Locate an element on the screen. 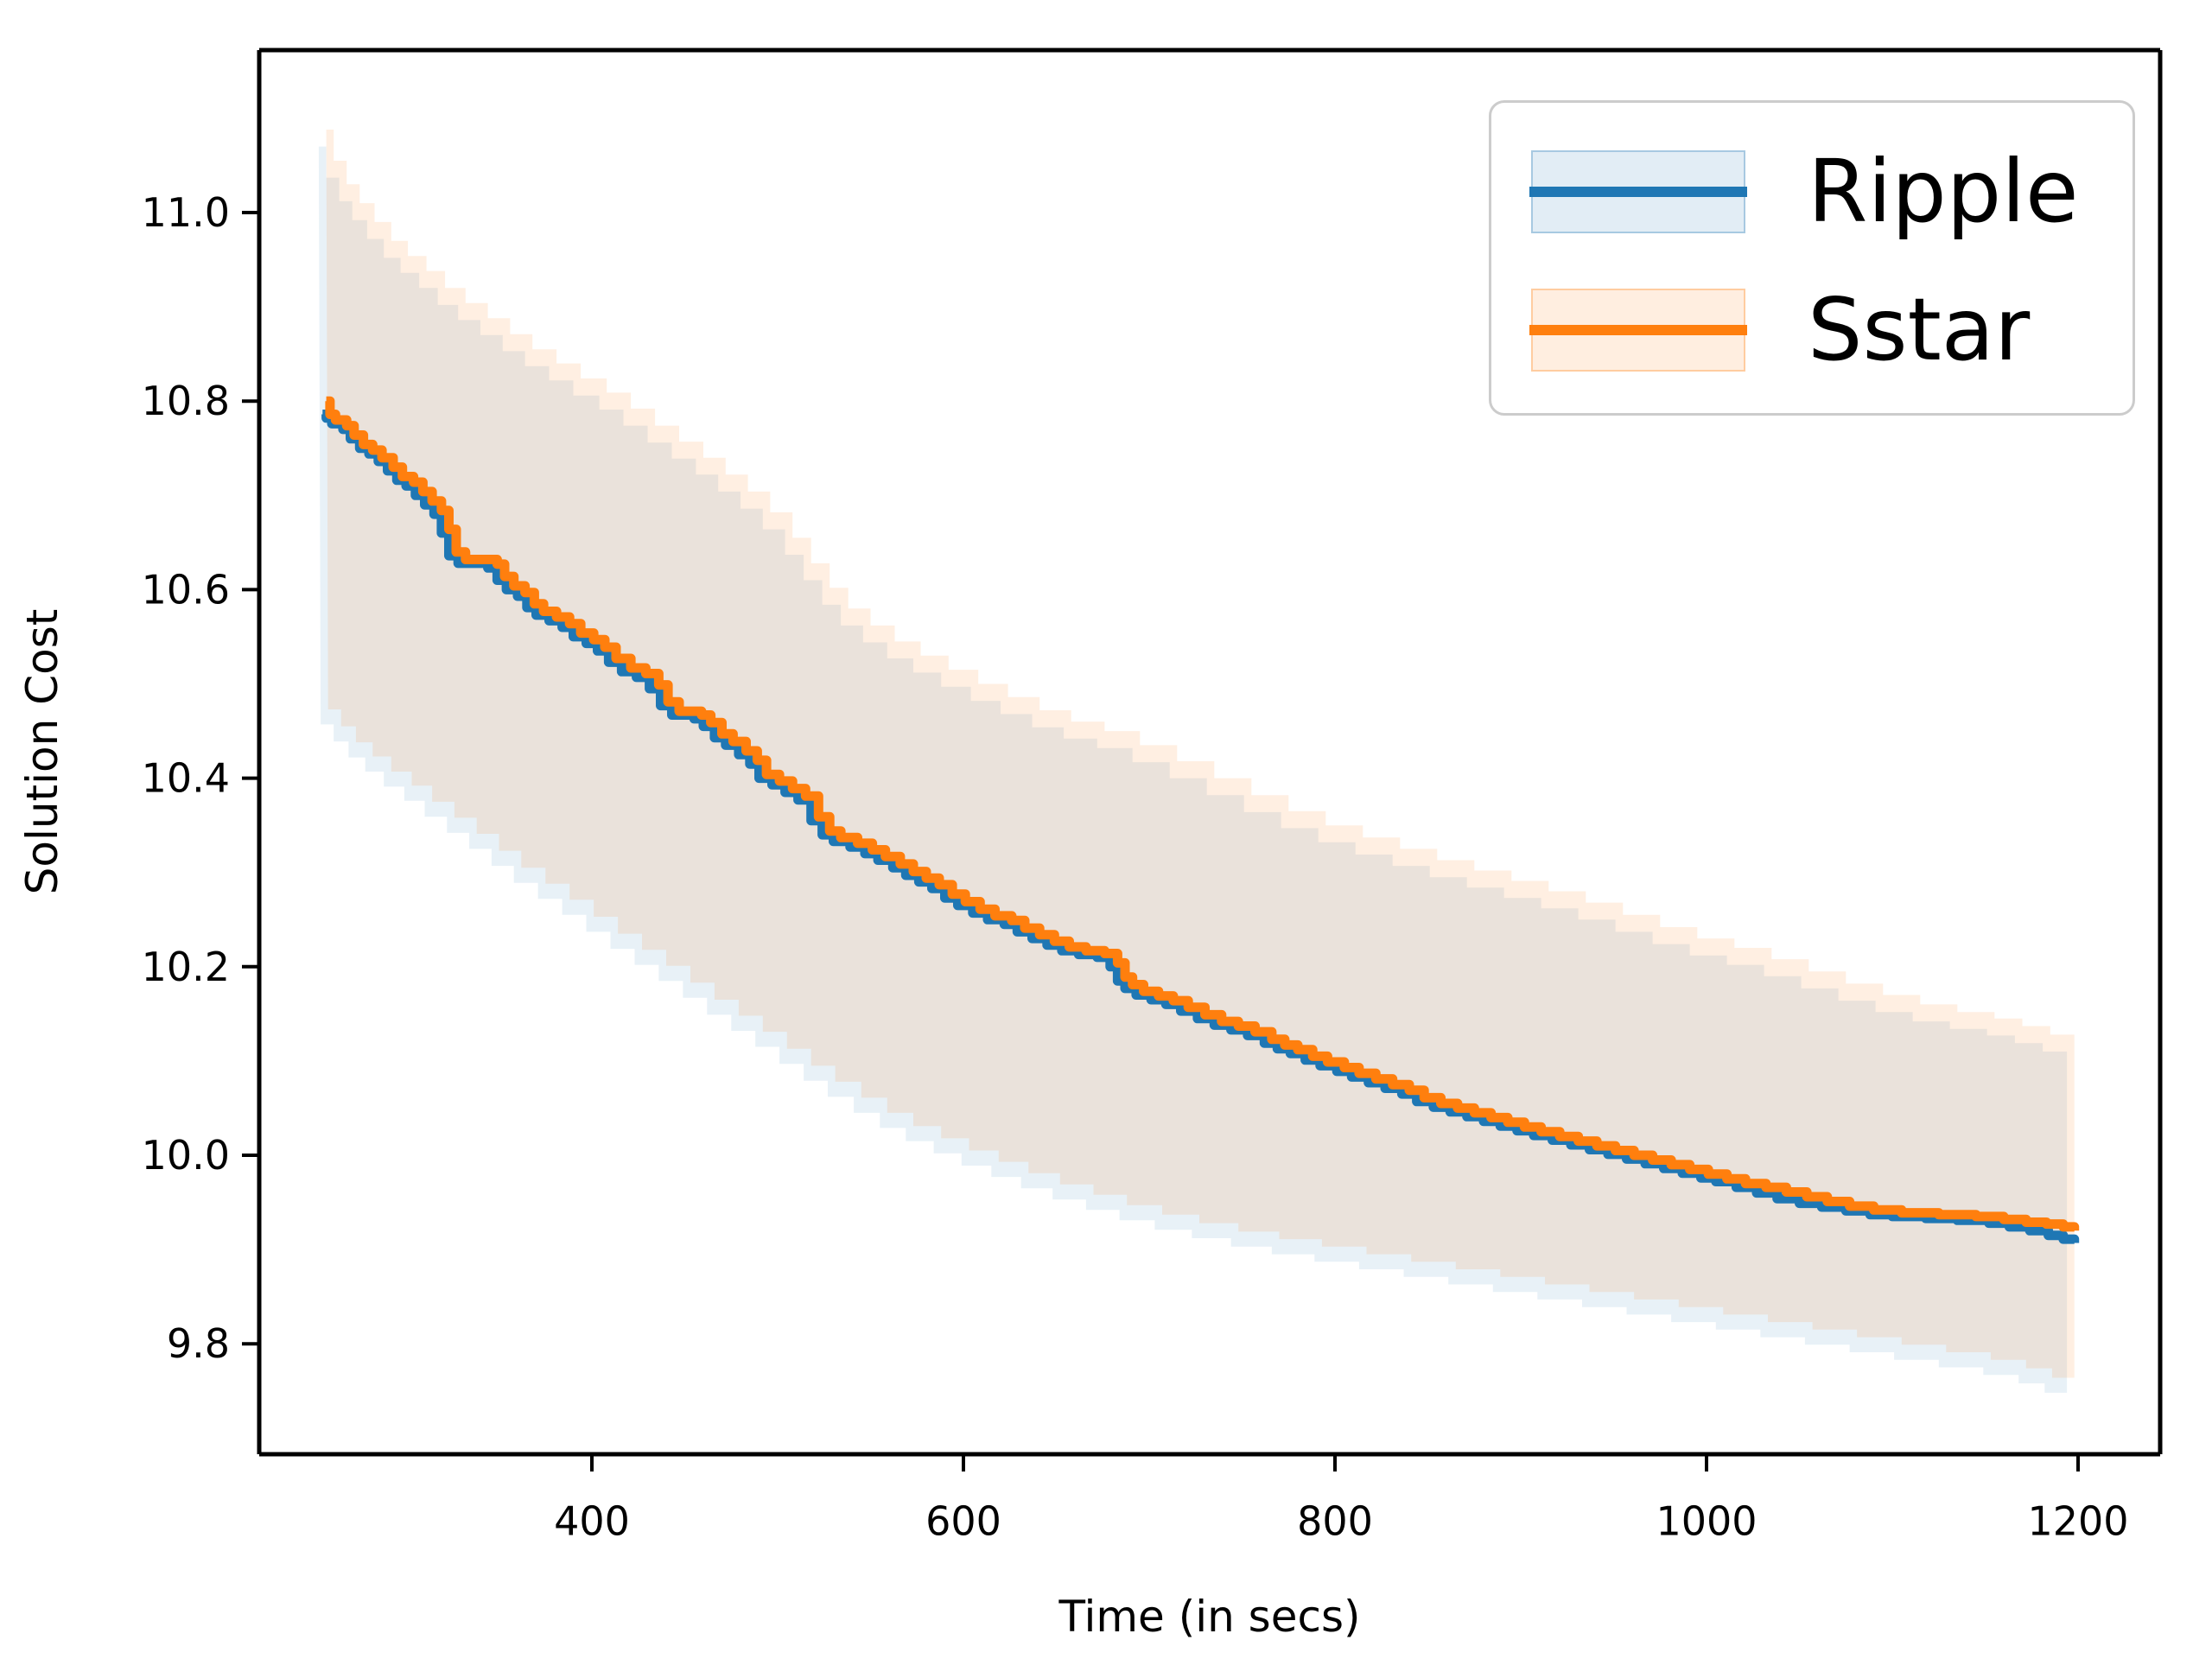  legend-label-sstar: Sstar is located at coordinates (1919, 329).